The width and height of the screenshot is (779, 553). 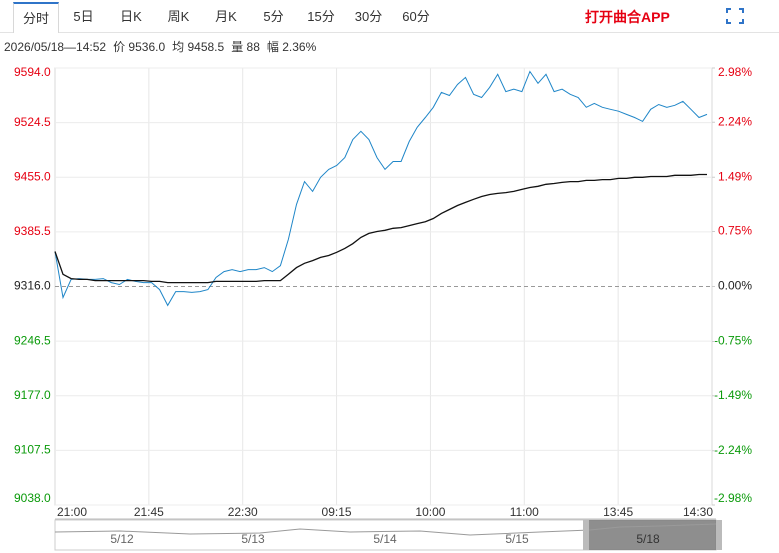 What do you see at coordinates (139, 47) in the screenshot?
I see `info-item: 价 9536.0` at bounding box center [139, 47].